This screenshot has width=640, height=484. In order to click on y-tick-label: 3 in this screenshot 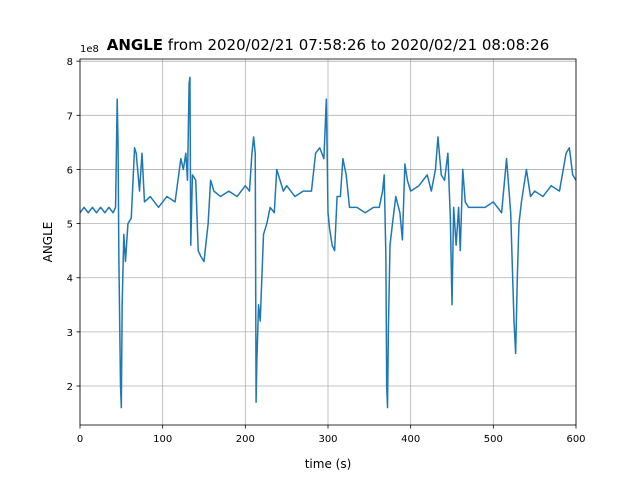, I will do `click(70, 333)`.